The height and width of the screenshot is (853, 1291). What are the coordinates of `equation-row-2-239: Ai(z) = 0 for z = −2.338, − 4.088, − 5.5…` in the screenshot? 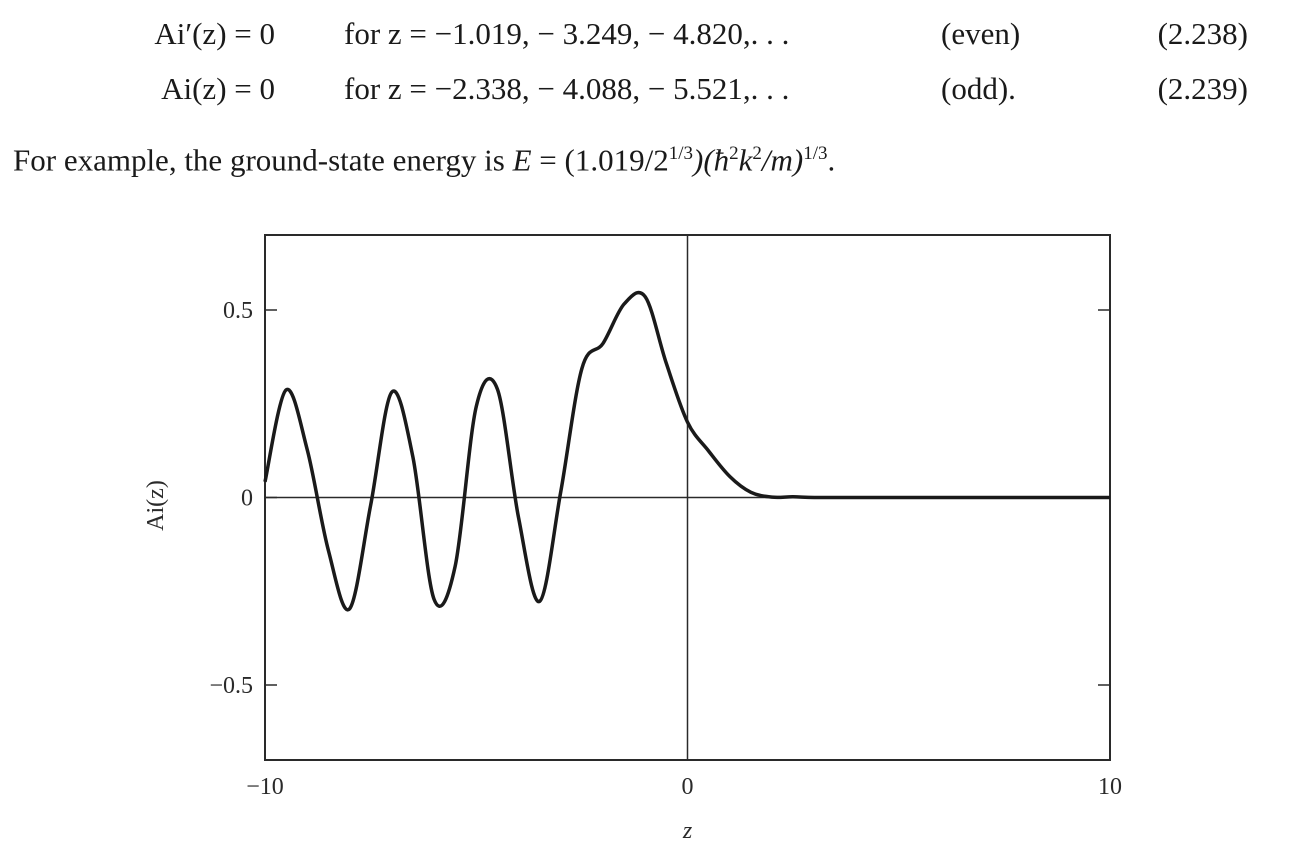 It's located at (645, 89).